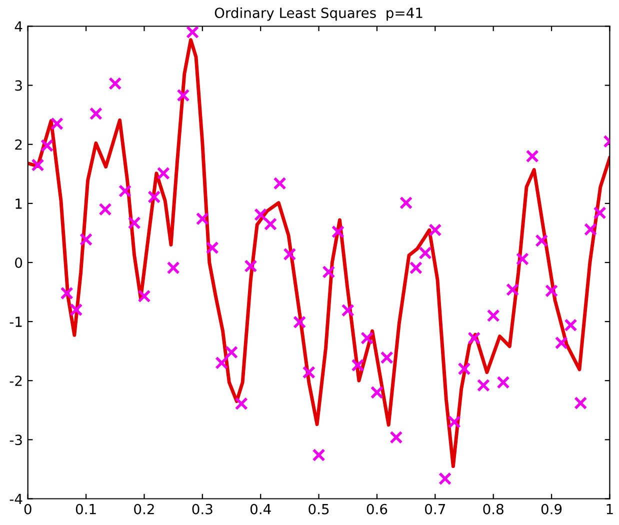 This screenshot has width=619, height=525. I want to click on chart-title: Ordinary Least Squares p=41, so click(318, 14).